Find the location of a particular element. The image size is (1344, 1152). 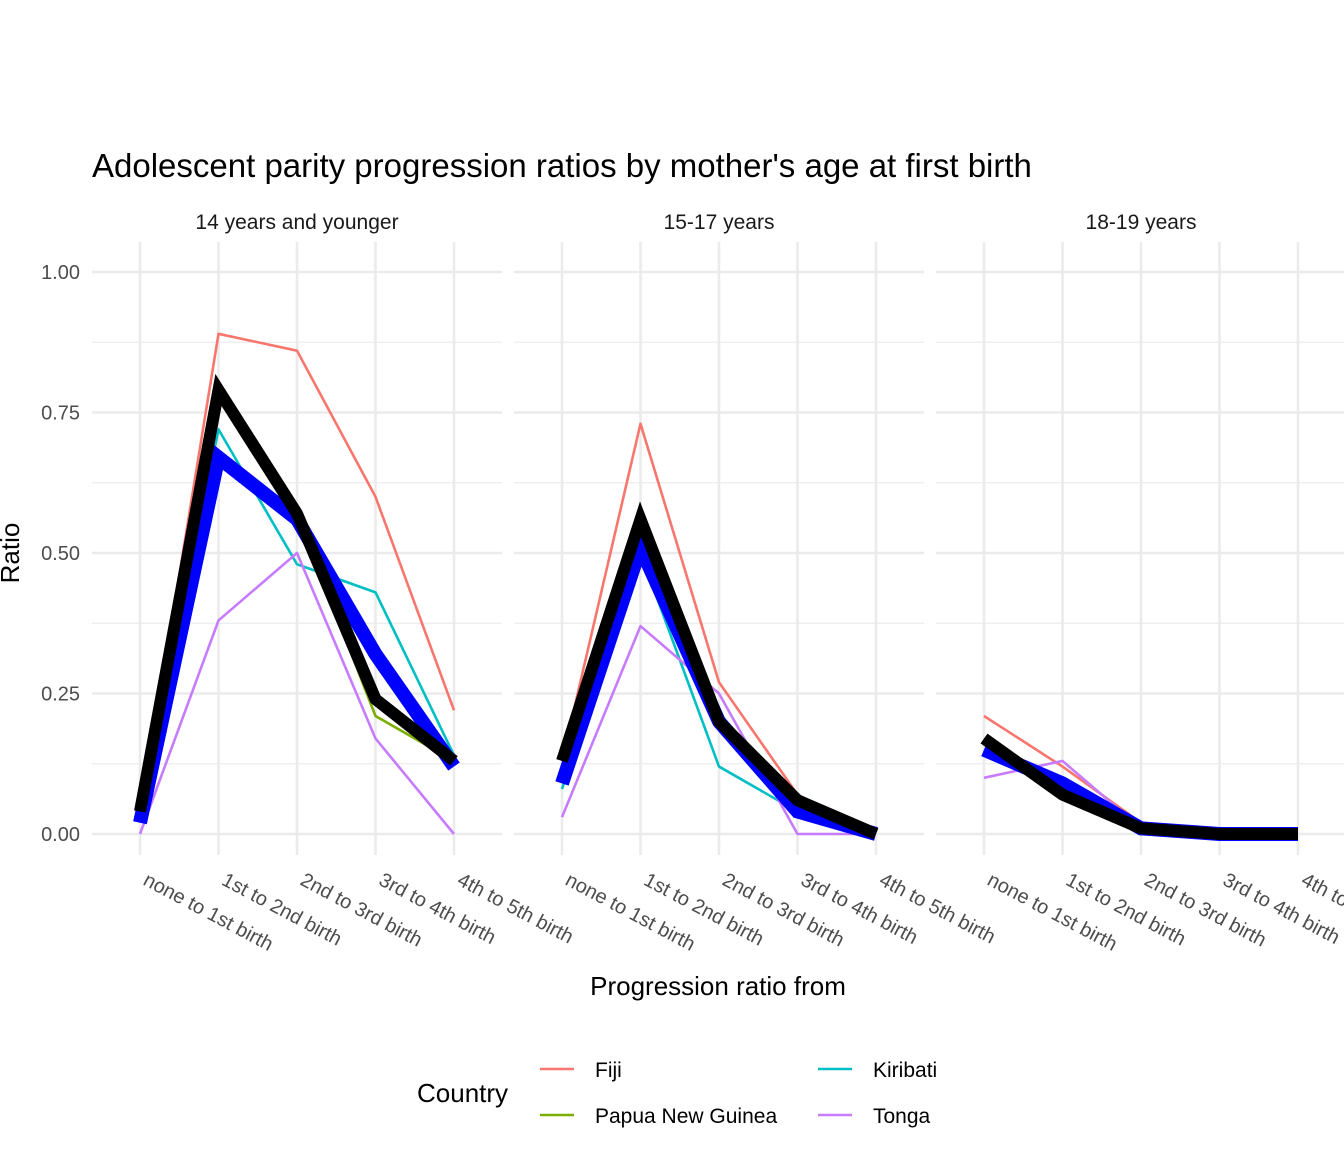

y-tick-label: 0.00 is located at coordinates (60, 835).